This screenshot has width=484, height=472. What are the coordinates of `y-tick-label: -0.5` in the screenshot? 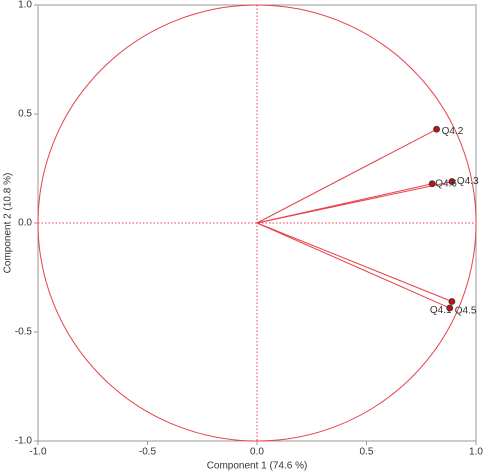 It's located at (24, 332).